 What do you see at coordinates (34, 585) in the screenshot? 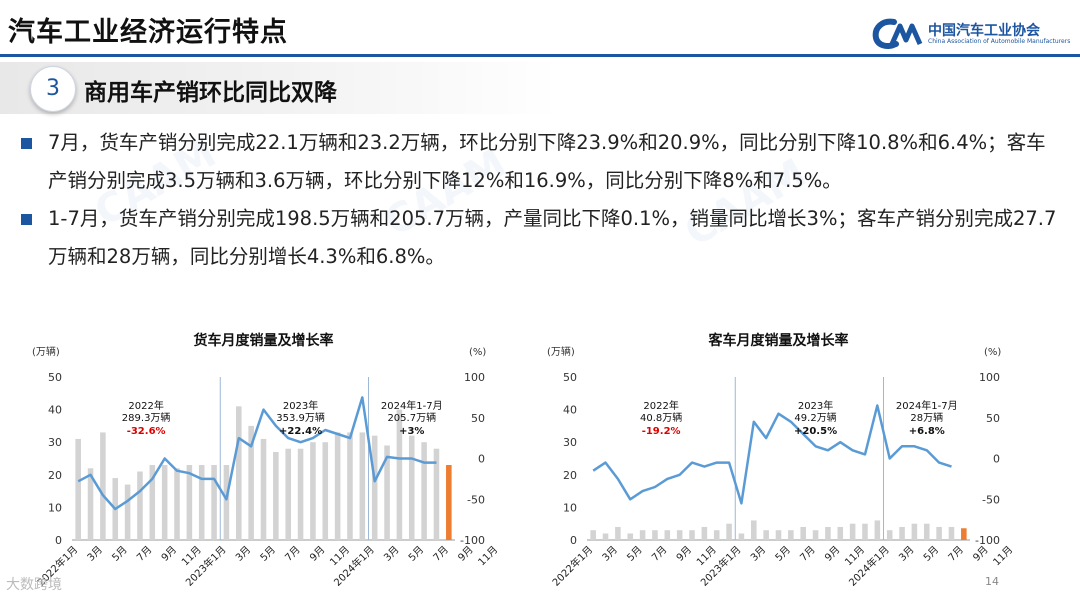
I see `footer-brand: 大数跨境` at bounding box center [34, 585].